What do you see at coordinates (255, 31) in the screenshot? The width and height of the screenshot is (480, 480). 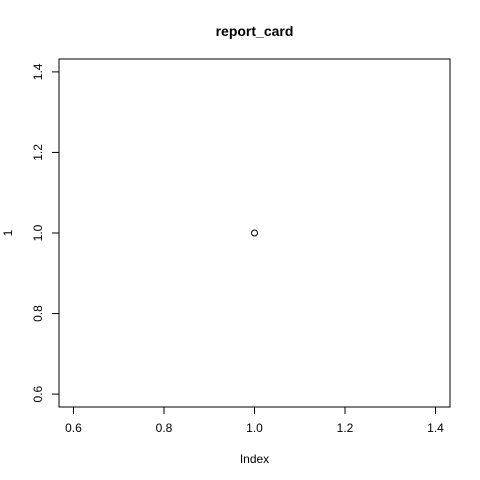 I see `chart-title: report_card` at bounding box center [255, 31].